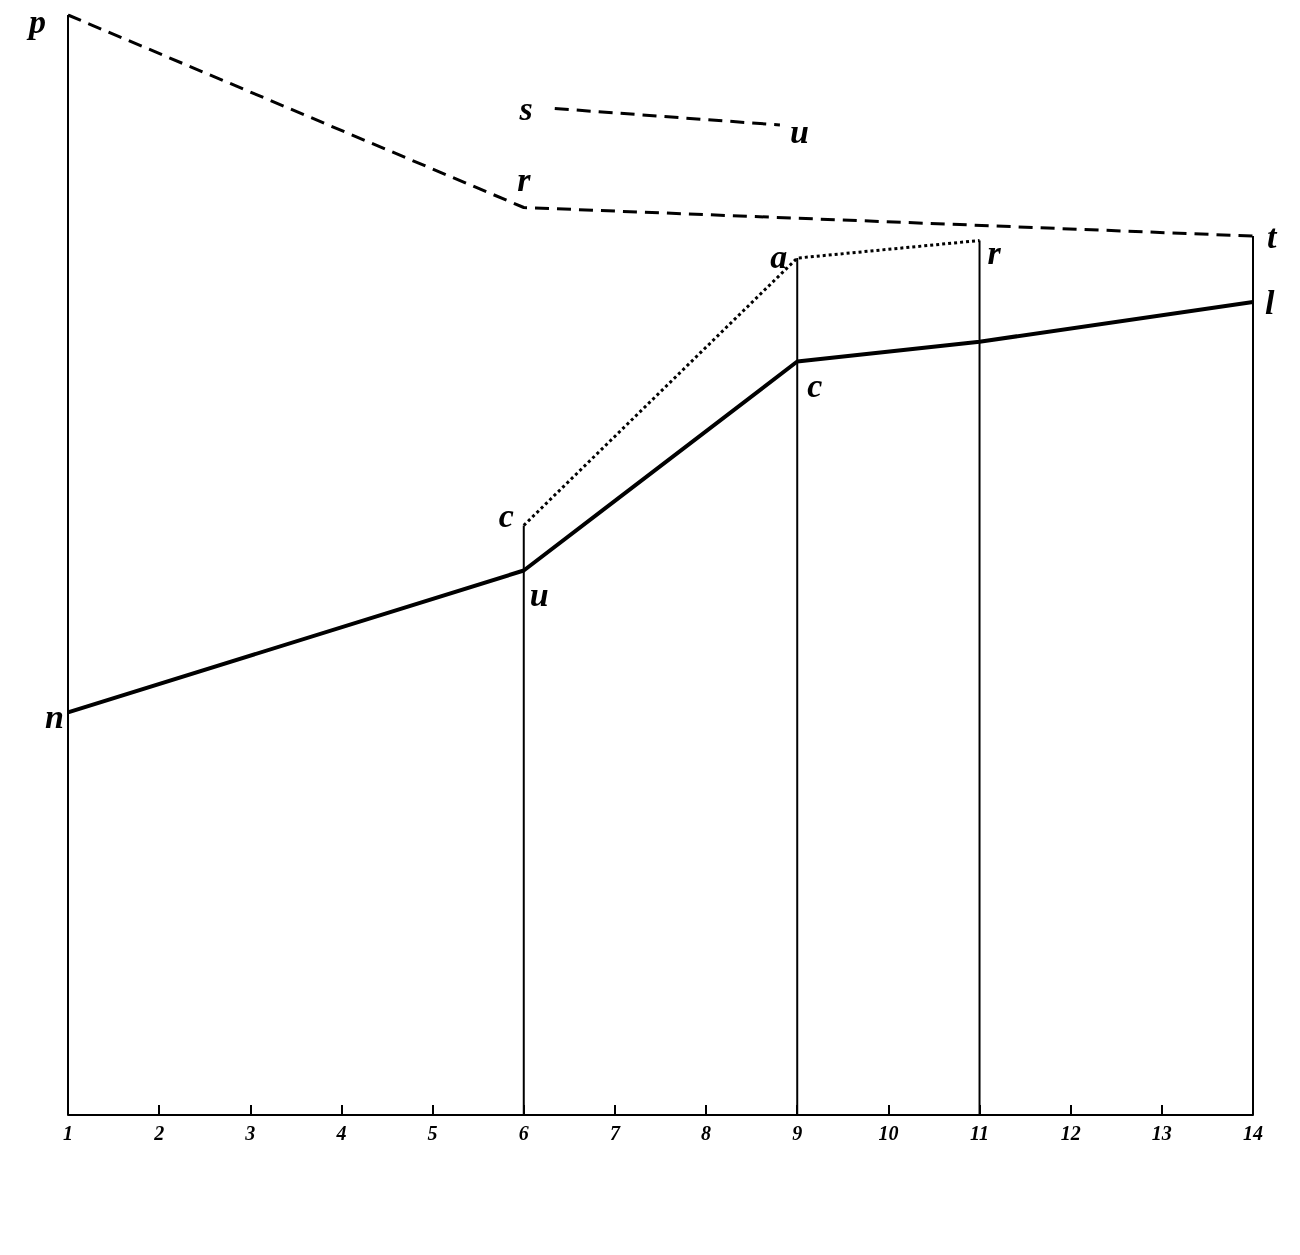 The height and width of the screenshot is (1255, 1300). Describe the element at coordinates (979, 1133) in the screenshot. I see `x-tick-label: 11` at that location.